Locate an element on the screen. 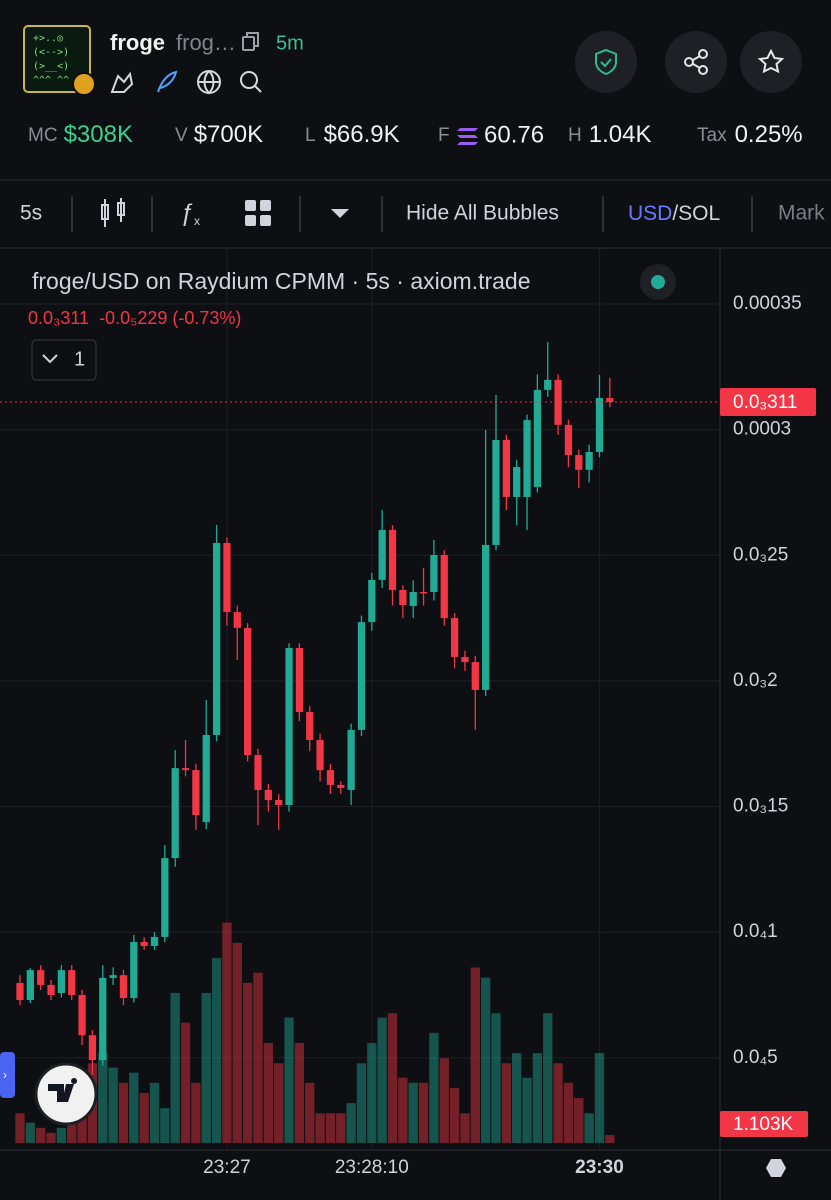 The height and width of the screenshot is (1200, 831). share-button is located at coordinates (696, 62).